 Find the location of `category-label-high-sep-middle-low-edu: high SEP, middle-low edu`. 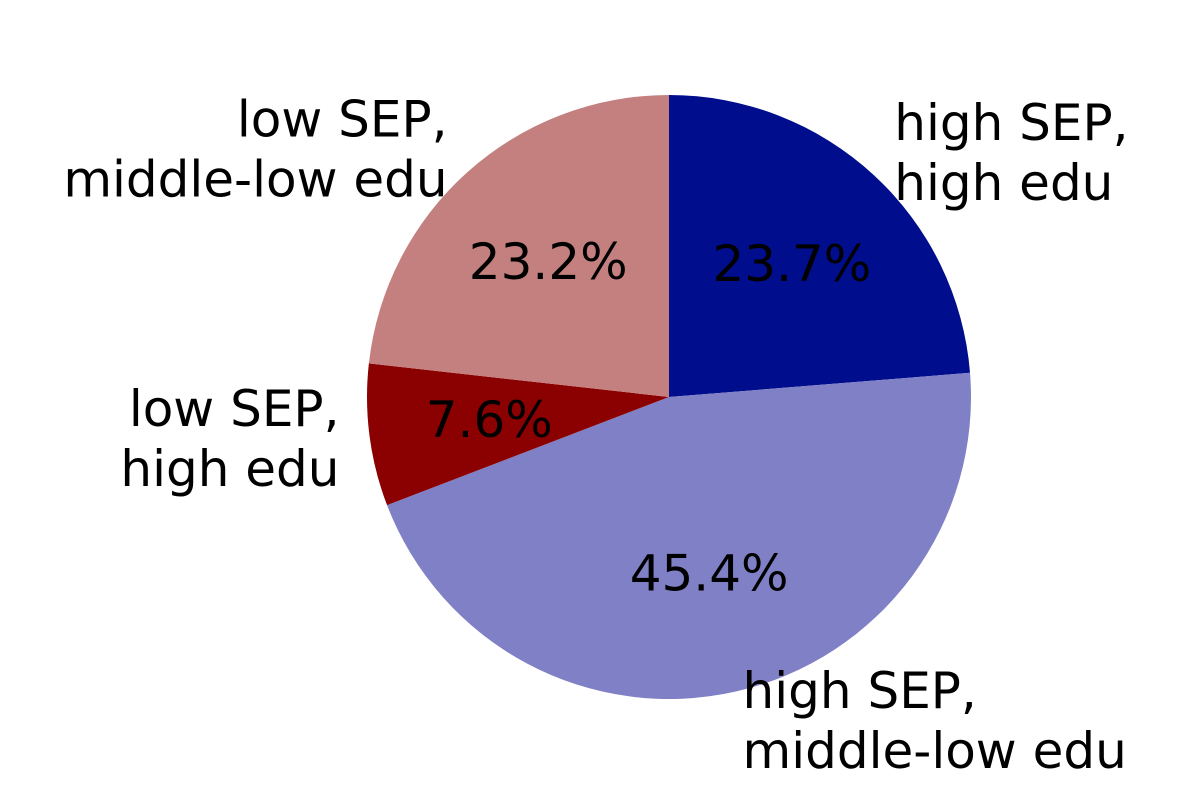

category-label-high-sep-middle-low-edu: high SEP, middle-low edu is located at coordinates (935, 721).